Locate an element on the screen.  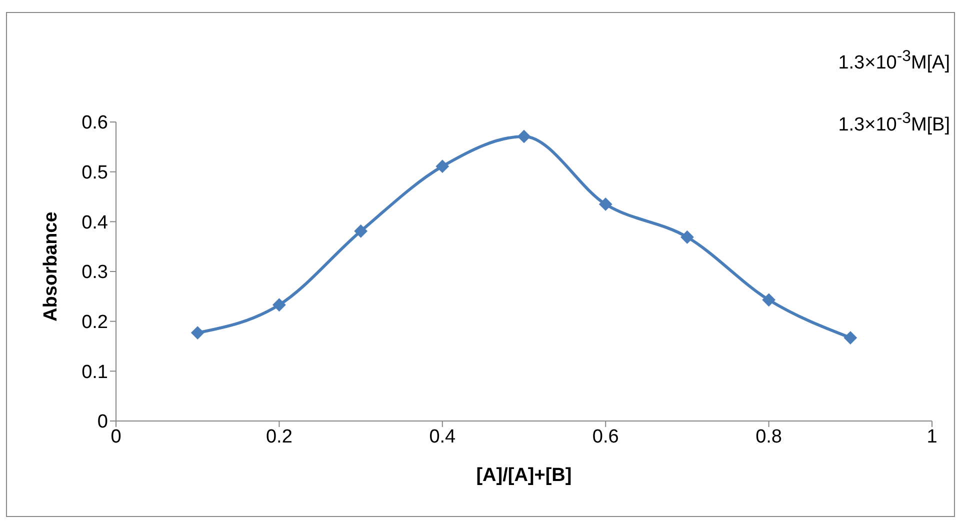
y-tick-label: 0.6 is located at coordinates (95, 123).